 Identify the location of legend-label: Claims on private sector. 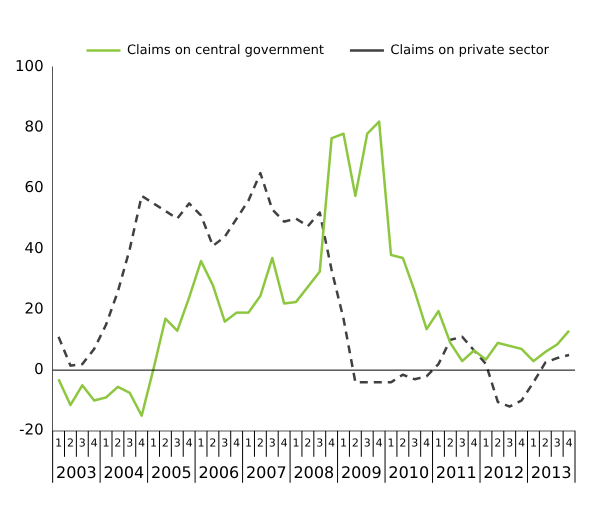
(470, 50).